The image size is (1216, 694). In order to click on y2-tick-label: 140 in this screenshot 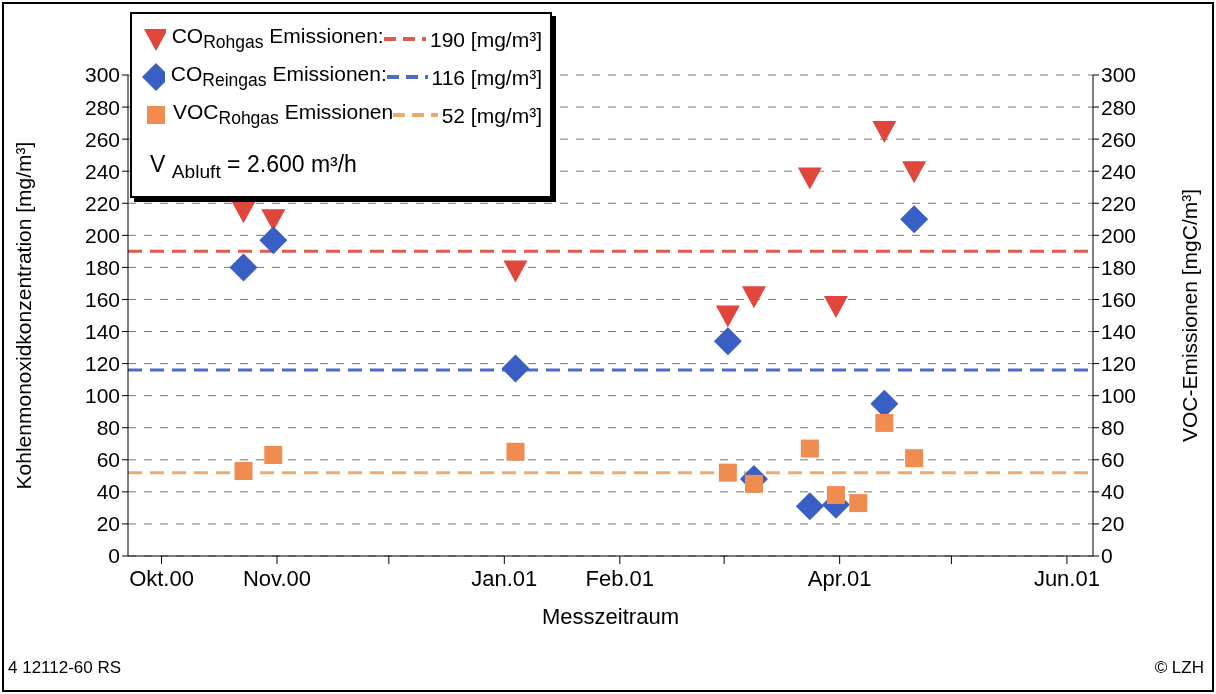, I will do `click(1119, 331)`.